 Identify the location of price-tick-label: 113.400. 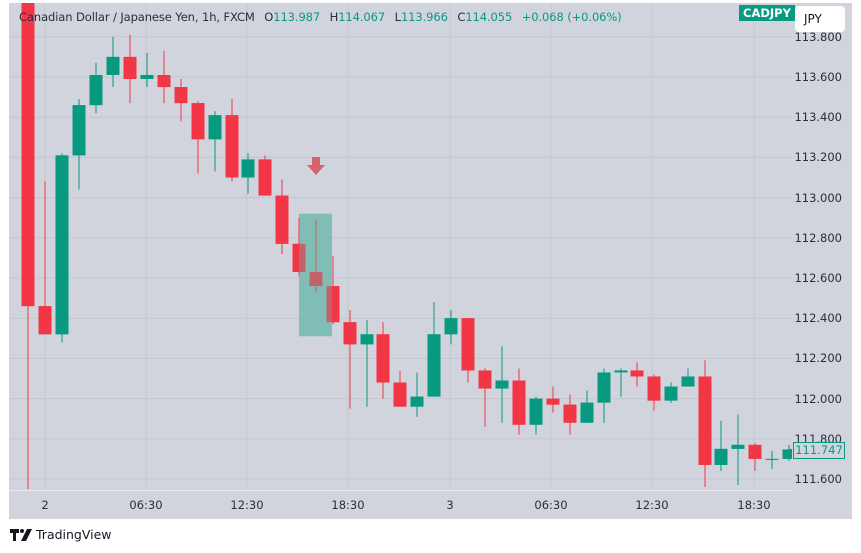
(818, 117).